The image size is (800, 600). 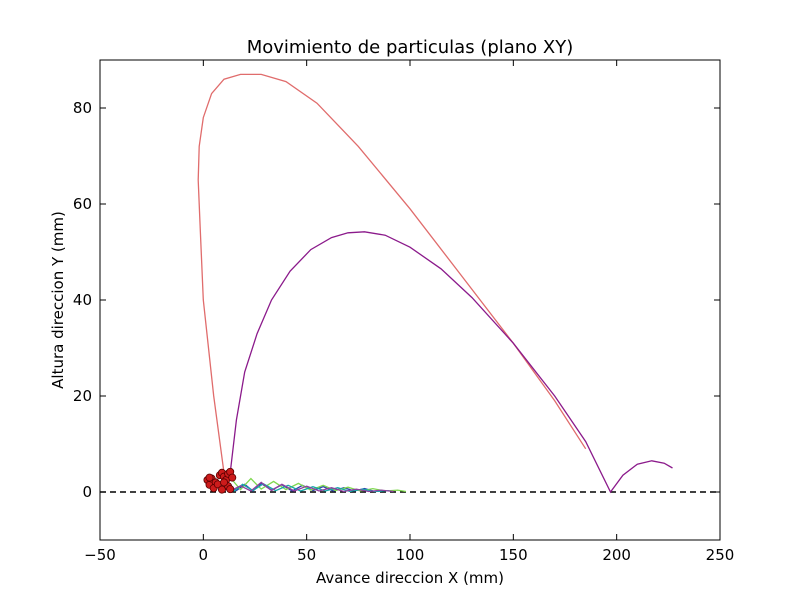 I want to click on x-tick-label: 250, so click(x=720, y=555).